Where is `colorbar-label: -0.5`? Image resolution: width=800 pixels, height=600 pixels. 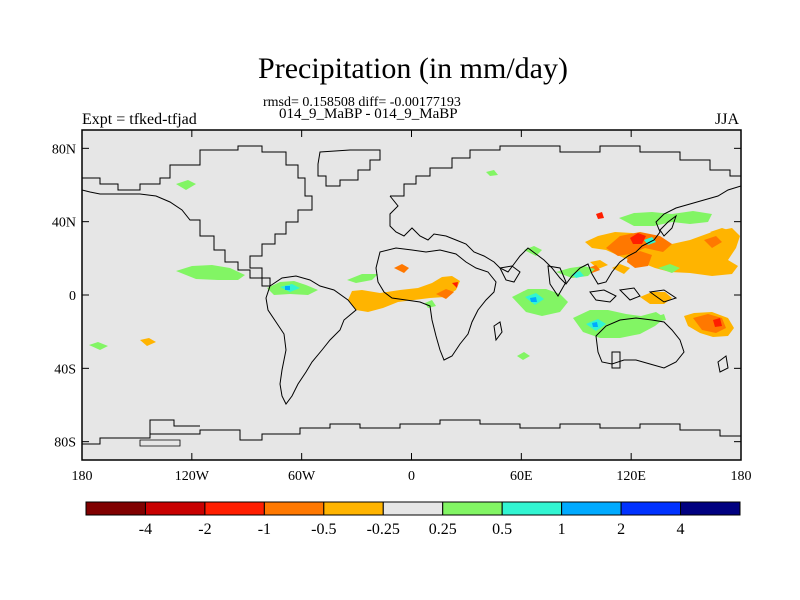
colorbar-label: -0.5 is located at coordinates (323, 529).